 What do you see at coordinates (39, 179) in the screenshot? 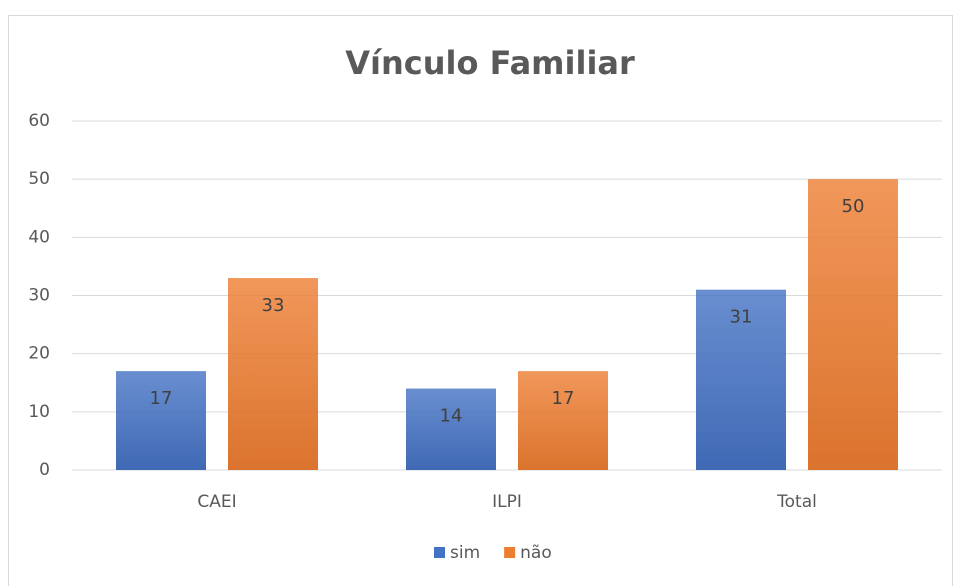
I see `y-tick-label: 50` at bounding box center [39, 179].